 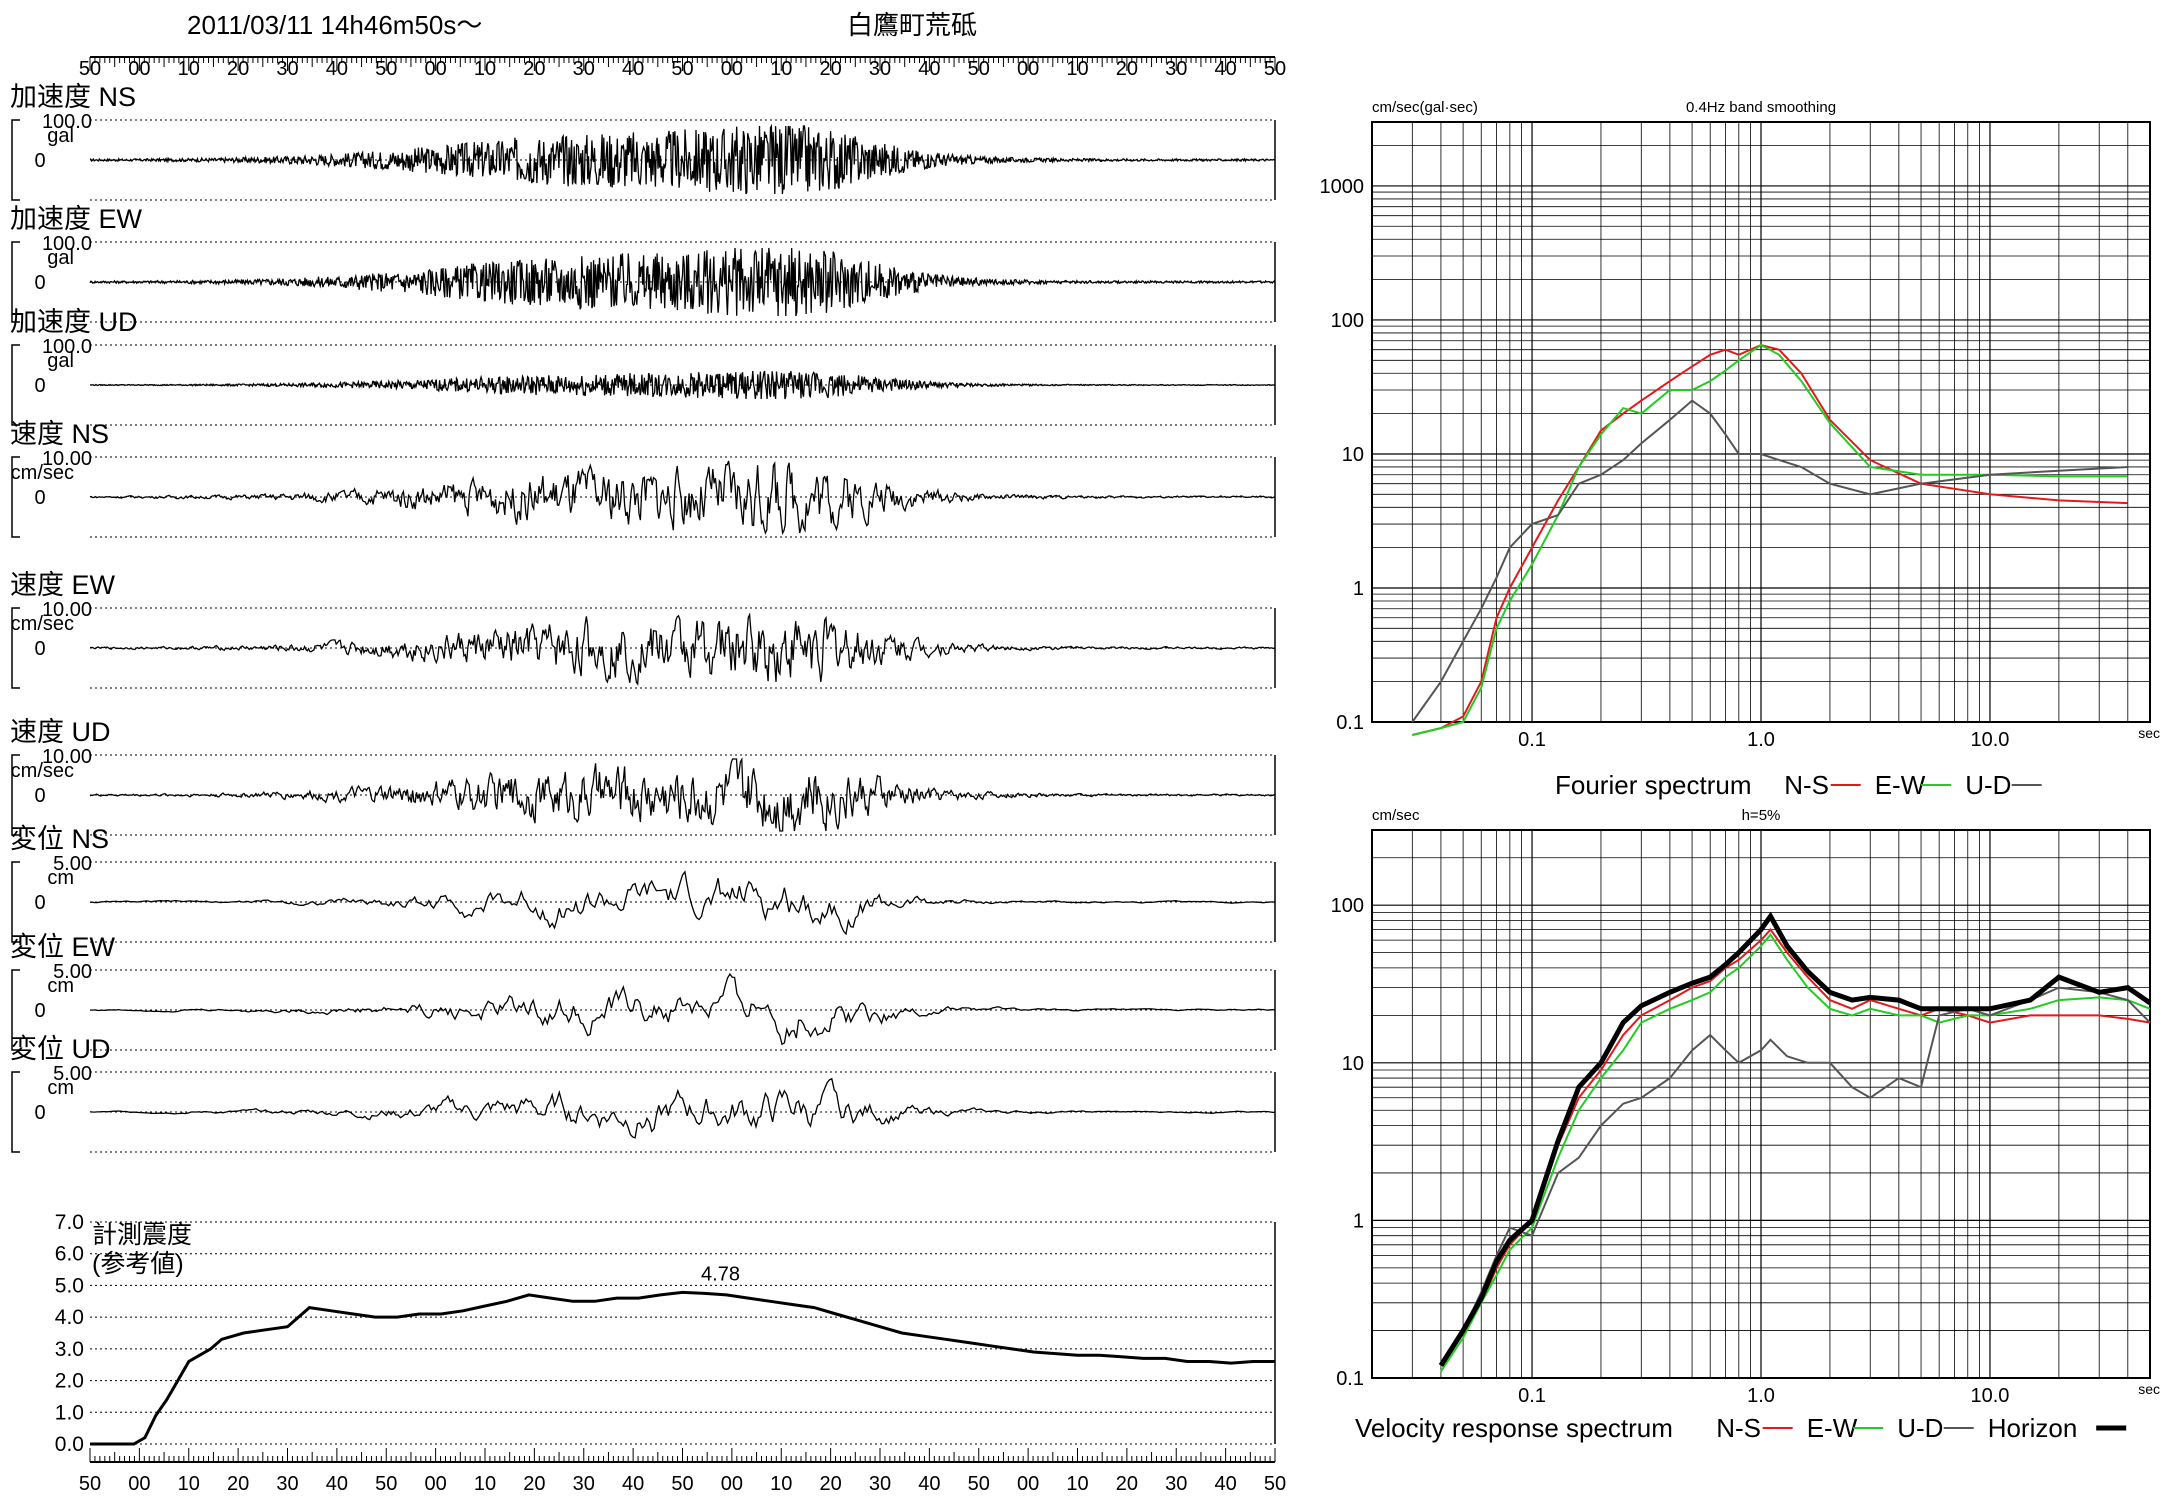 What do you see at coordinates (69, 1317) in the screenshot?
I see `intensity-y-tick-label: 4.0` at bounding box center [69, 1317].